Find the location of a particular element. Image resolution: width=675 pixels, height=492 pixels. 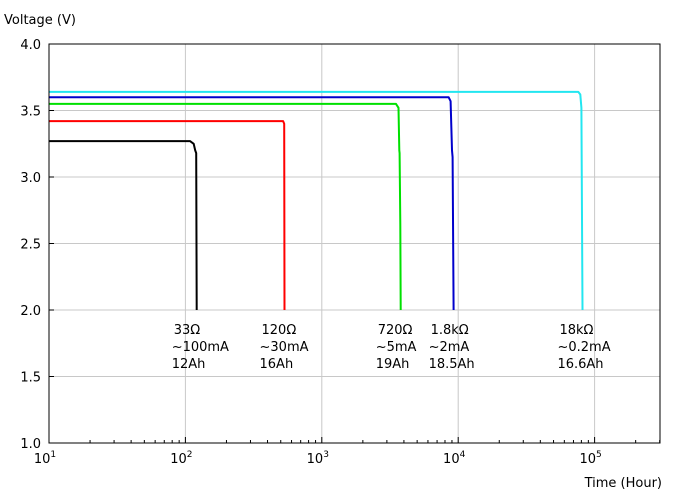

y-axis-label: Voltage (V) is located at coordinates (40, 20).